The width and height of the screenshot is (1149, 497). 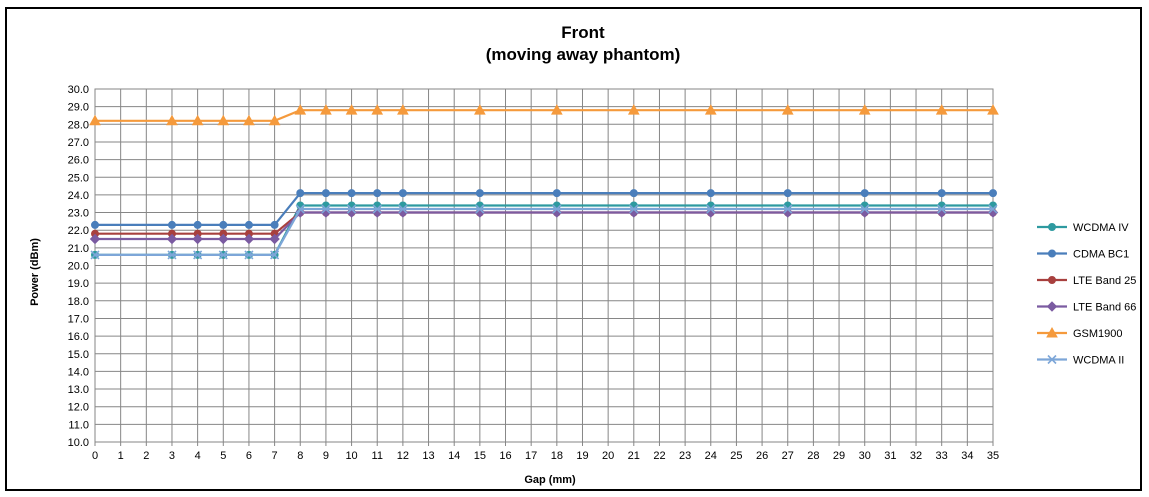 I want to click on y-tick-label: 18.0, so click(x=78, y=302).